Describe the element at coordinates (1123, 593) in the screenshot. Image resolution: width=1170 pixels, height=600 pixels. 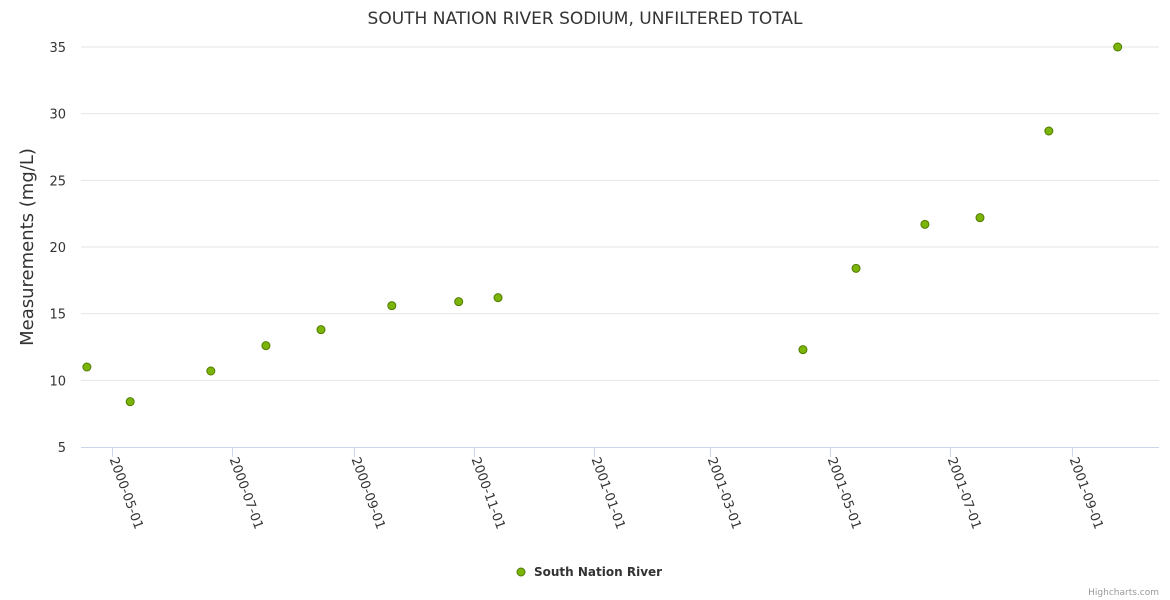
I see `credits-link: Highcharts.com` at that location.